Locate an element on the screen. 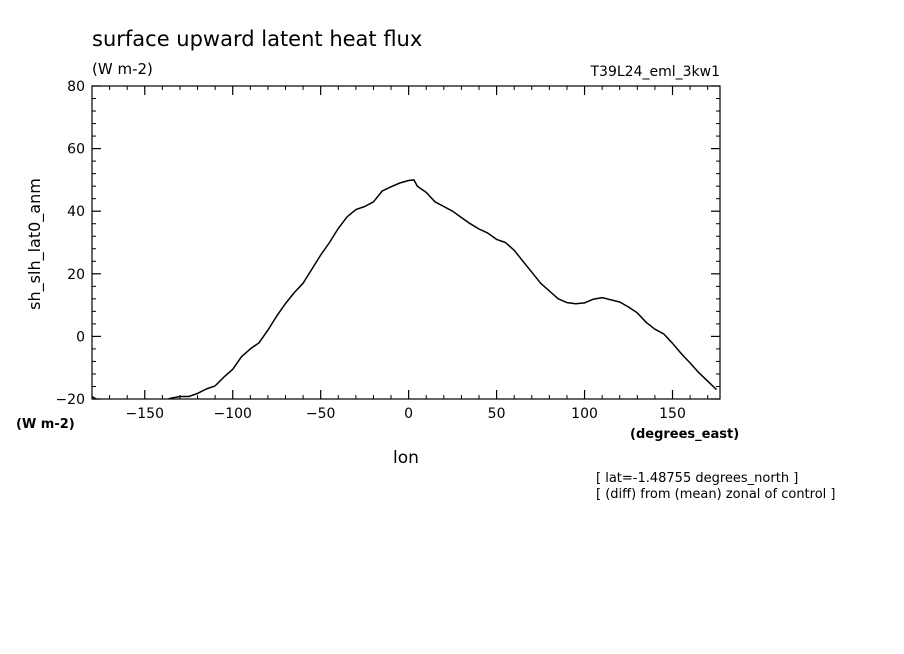  y-tick-label: 60 is located at coordinates (76, 150).